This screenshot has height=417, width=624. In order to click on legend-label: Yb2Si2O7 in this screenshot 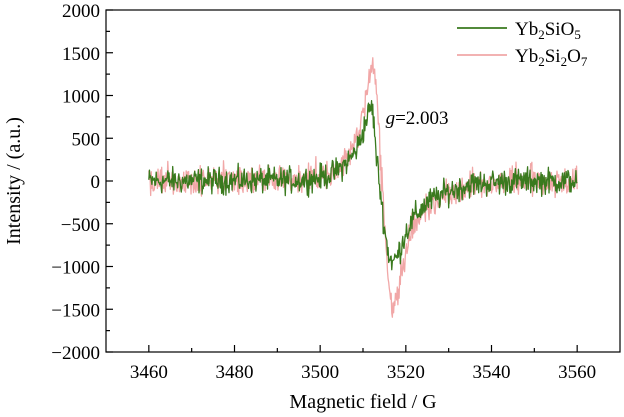, I will do `click(551, 57)`.